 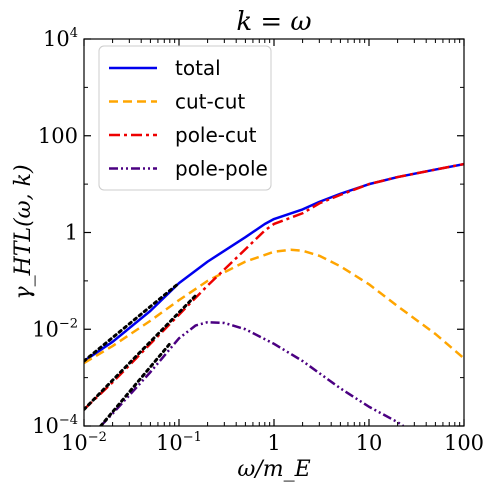 What do you see at coordinates (210, 102) in the screenshot?
I see `legend-label-cut-cut: cut-cut` at bounding box center [210, 102].